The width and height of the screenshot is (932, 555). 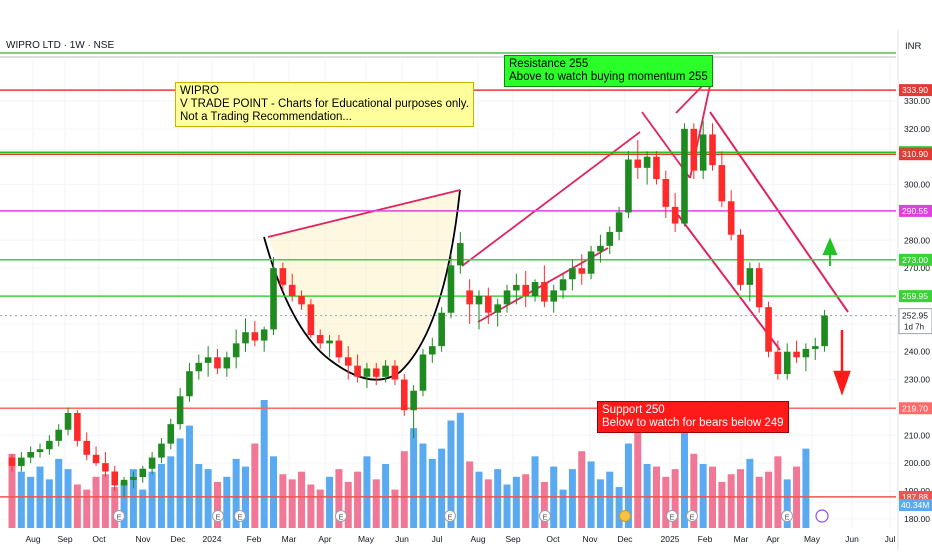 I want to click on volume-badge, so click(x=915, y=505).